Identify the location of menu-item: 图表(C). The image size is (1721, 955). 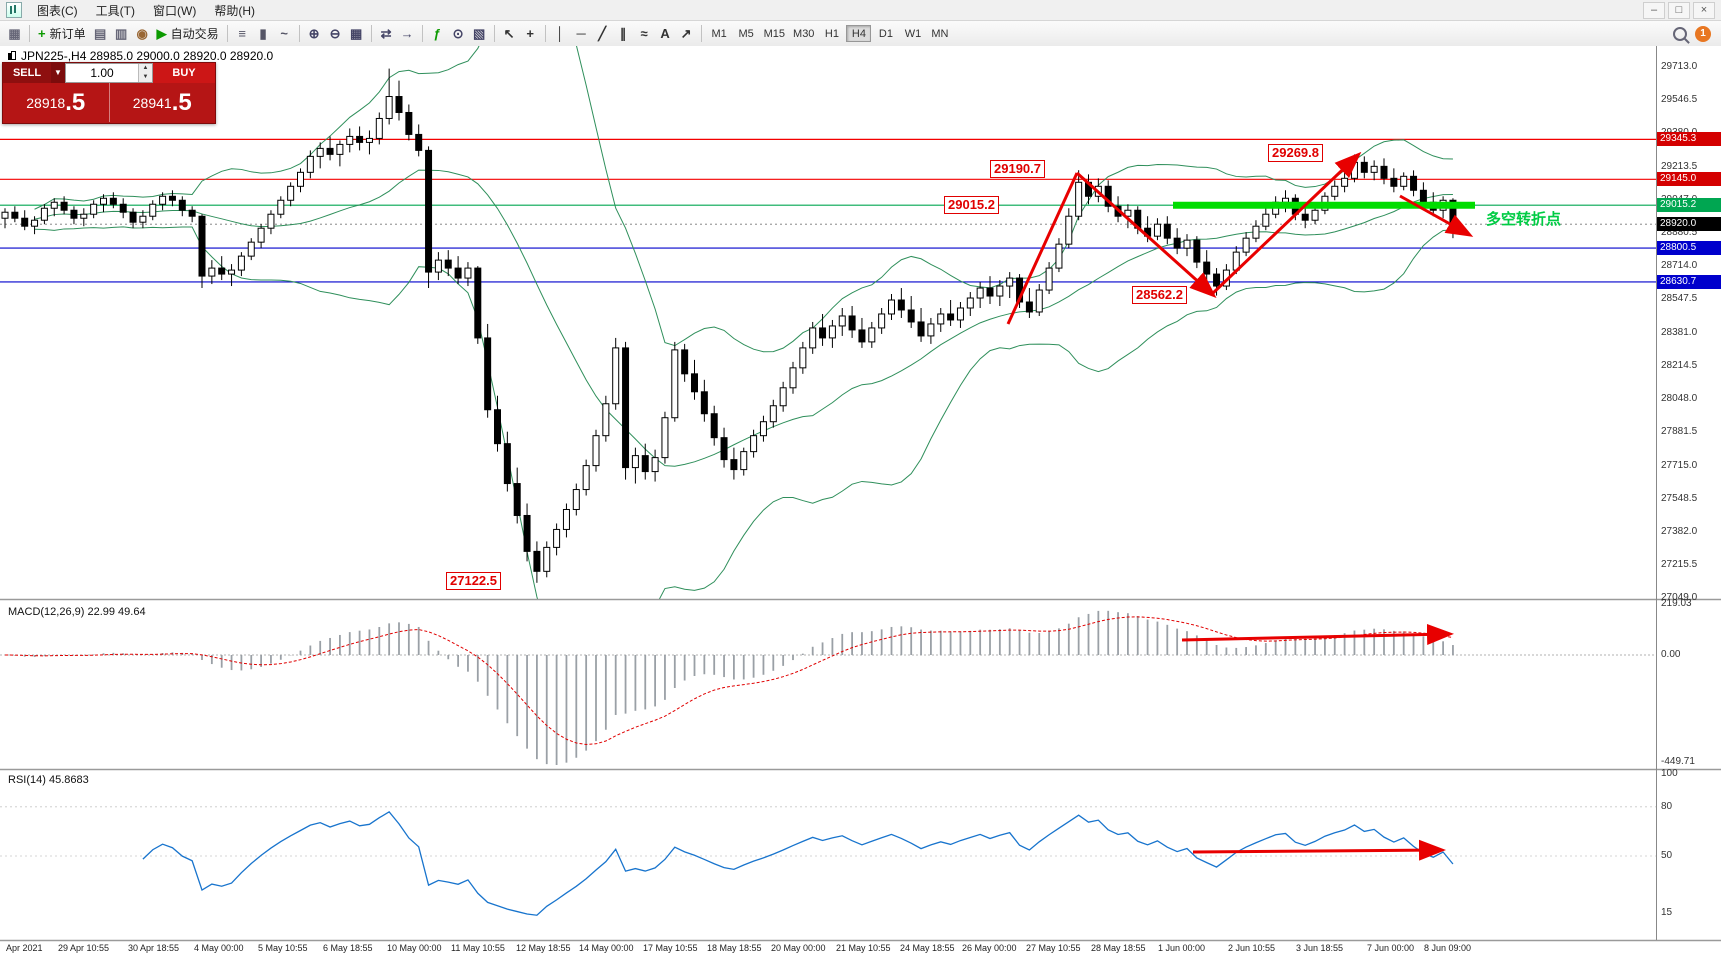
(57, 10).